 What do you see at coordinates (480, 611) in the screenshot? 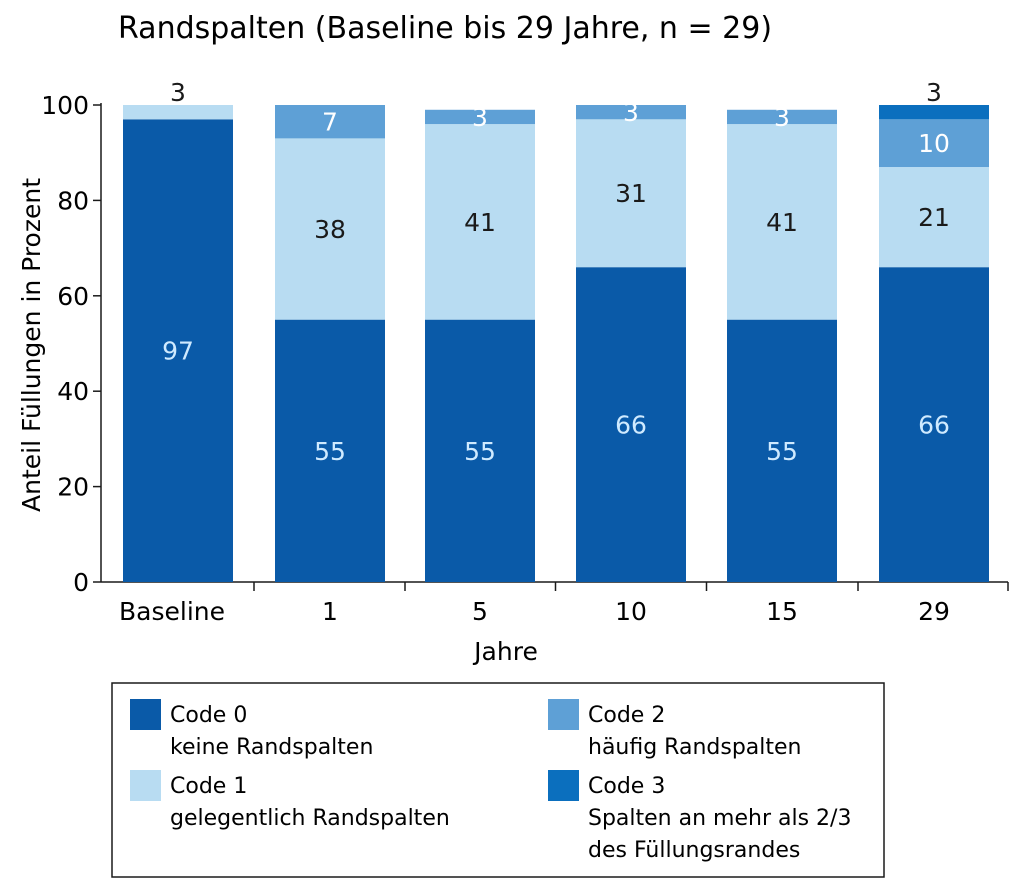
I see `x-tick-label: 5` at bounding box center [480, 611].